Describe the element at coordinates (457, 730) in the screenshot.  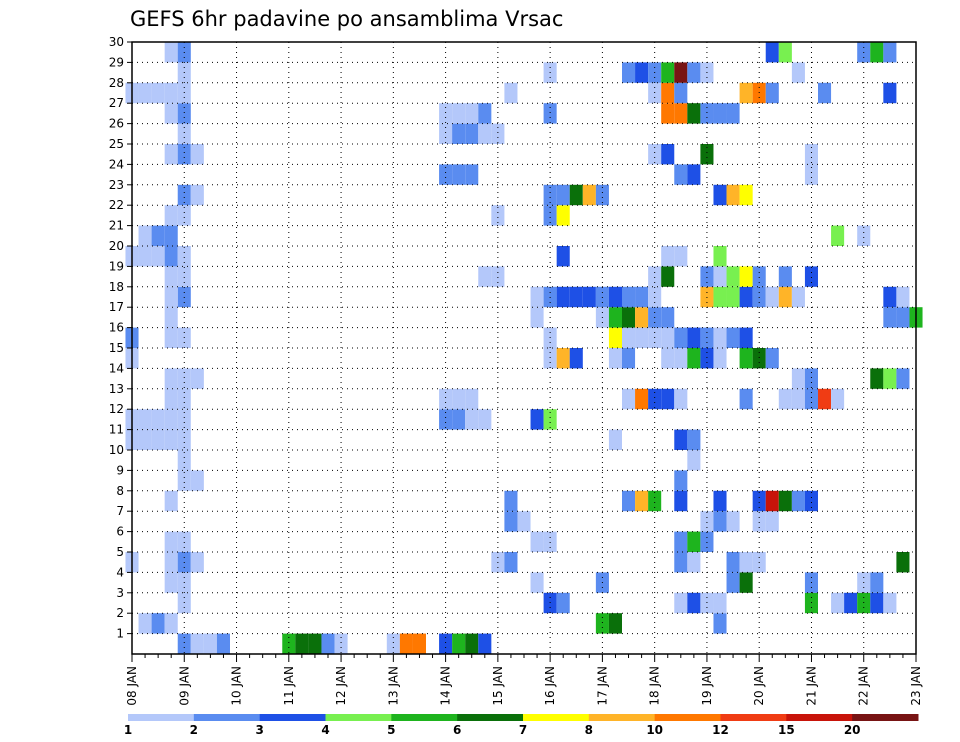
I see `colorbar-label: 6` at that location.